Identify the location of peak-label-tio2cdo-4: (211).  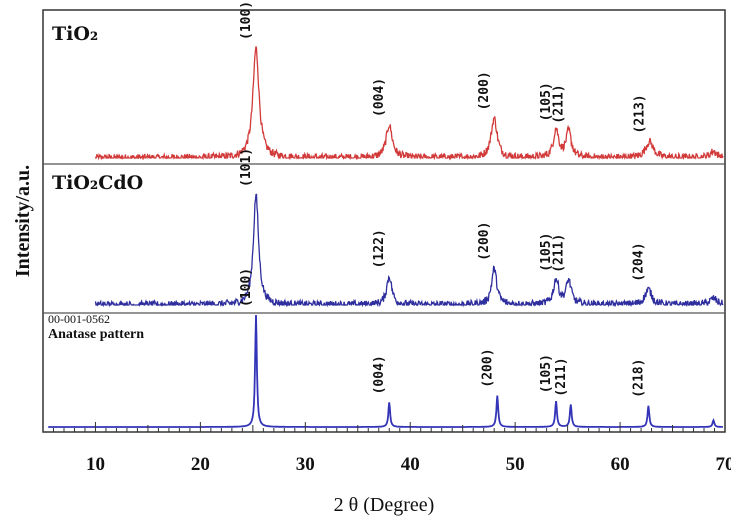
(559, 253).